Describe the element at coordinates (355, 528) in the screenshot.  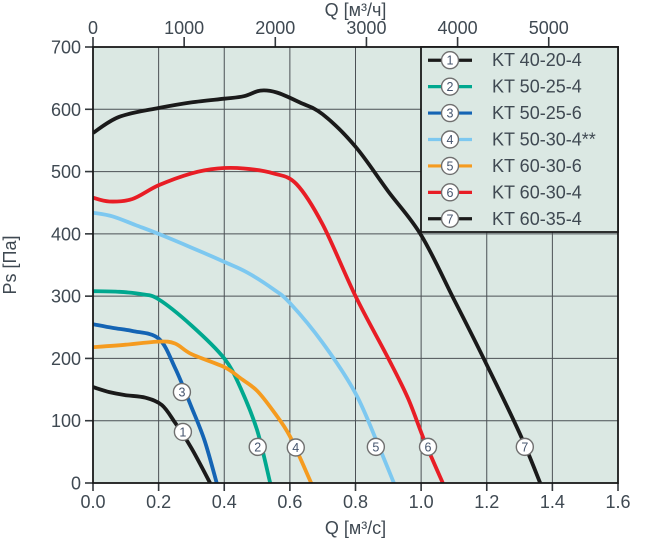
I see `bottom-axis-title: Q [м³/с]` at that location.